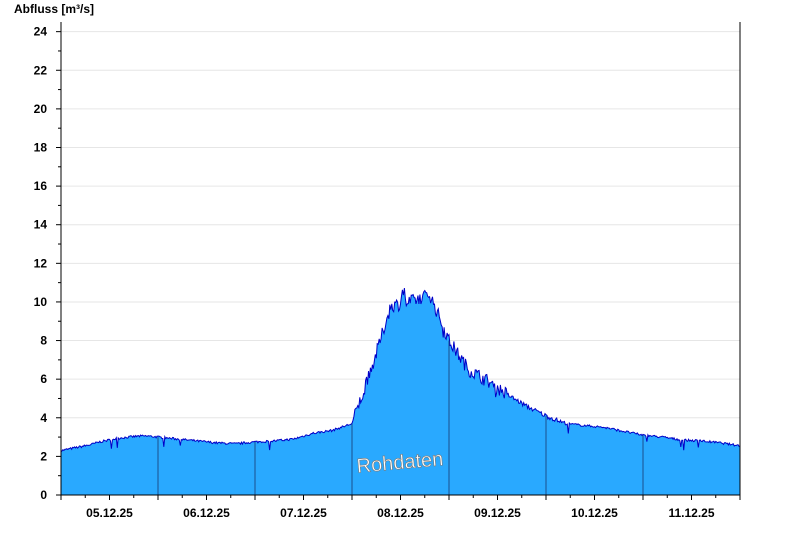  I want to click on y-tick-label: 12, so click(41, 263).